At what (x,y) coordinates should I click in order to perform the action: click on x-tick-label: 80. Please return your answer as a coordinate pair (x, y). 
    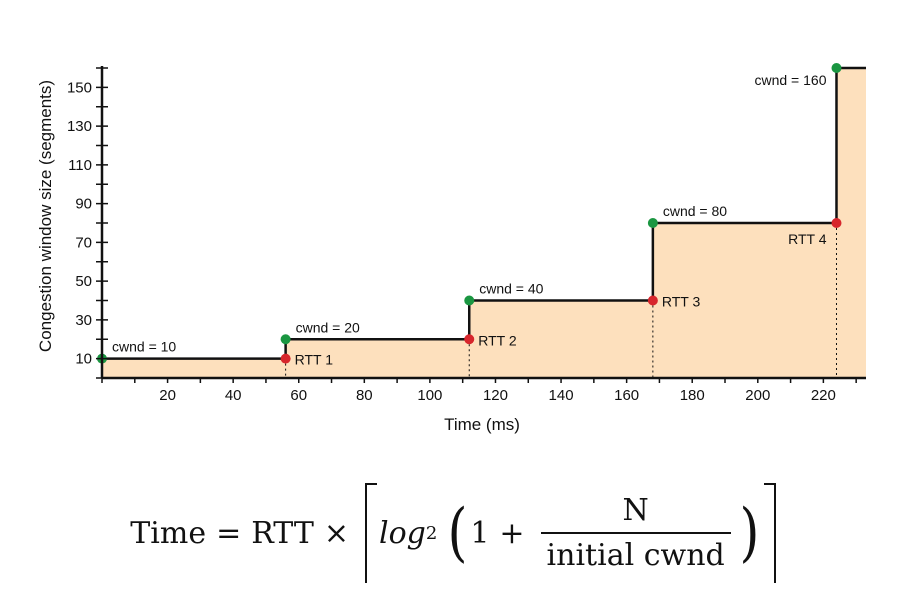
    Looking at the image, I should click on (364, 395).